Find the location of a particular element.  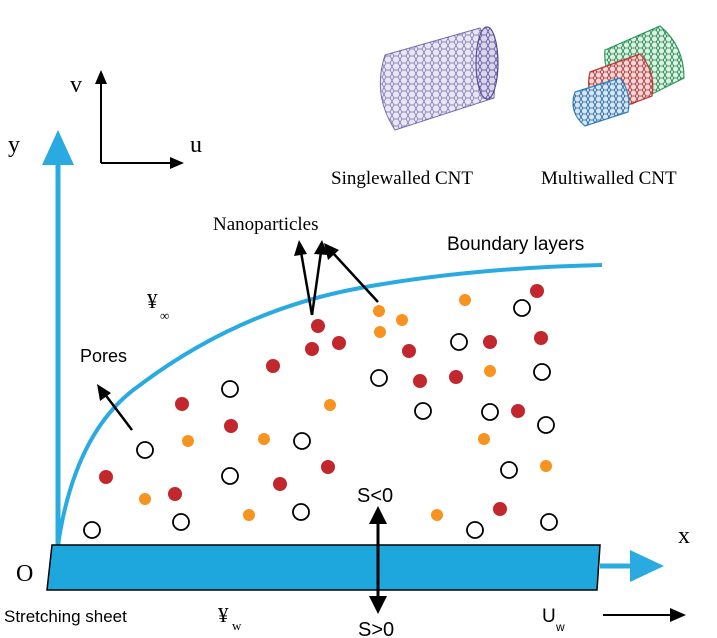

suction-injection-arrow is located at coordinates (378, 560).